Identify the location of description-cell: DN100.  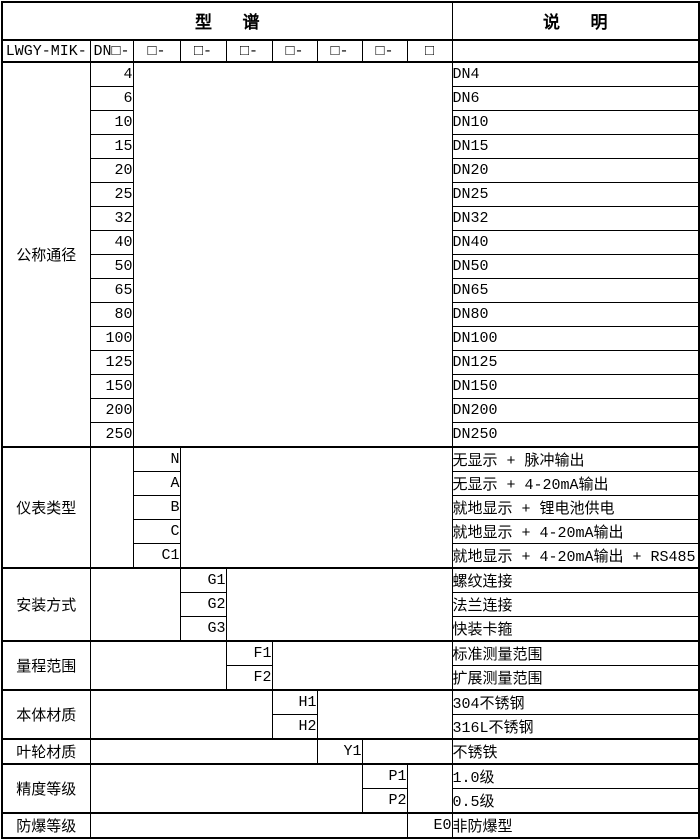
(575, 338).